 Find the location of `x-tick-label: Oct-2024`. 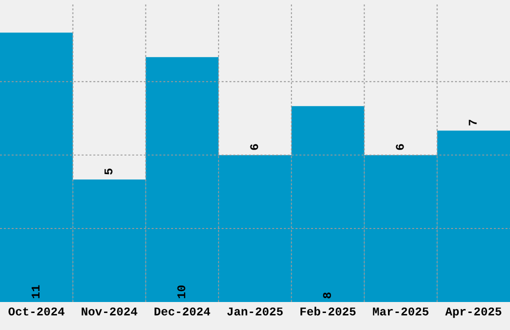

x-tick-label: Oct-2024 is located at coordinates (36, 311).